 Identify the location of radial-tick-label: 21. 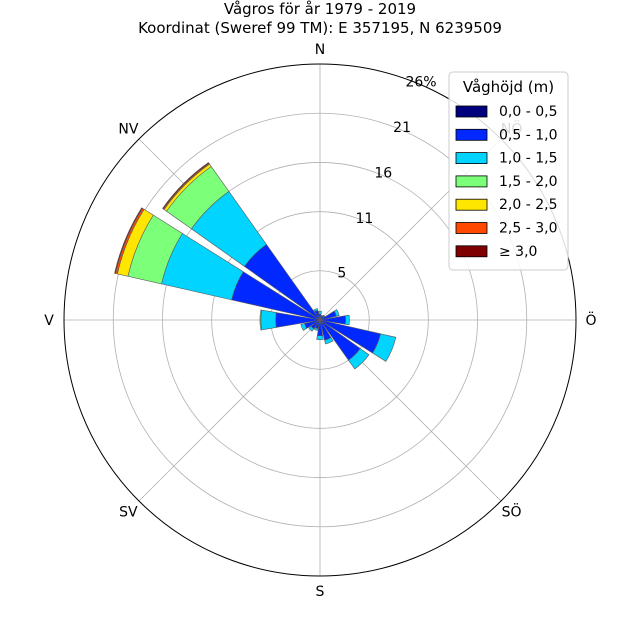
(402, 128).